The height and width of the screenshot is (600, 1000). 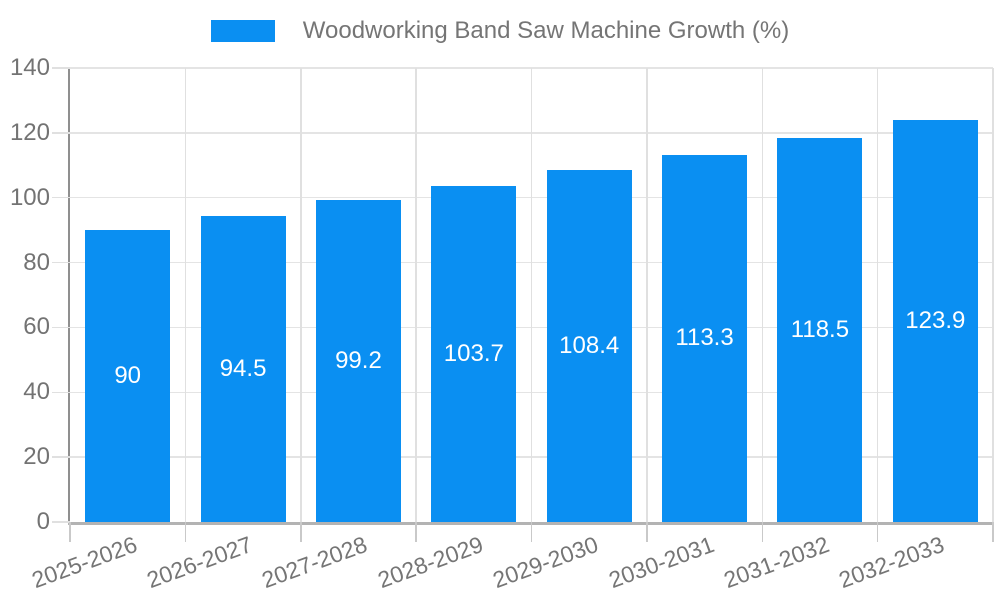 What do you see at coordinates (545, 562) in the screenshot?
I see `x-tick-label: 2029-2030` at bounding box center [545, 562].